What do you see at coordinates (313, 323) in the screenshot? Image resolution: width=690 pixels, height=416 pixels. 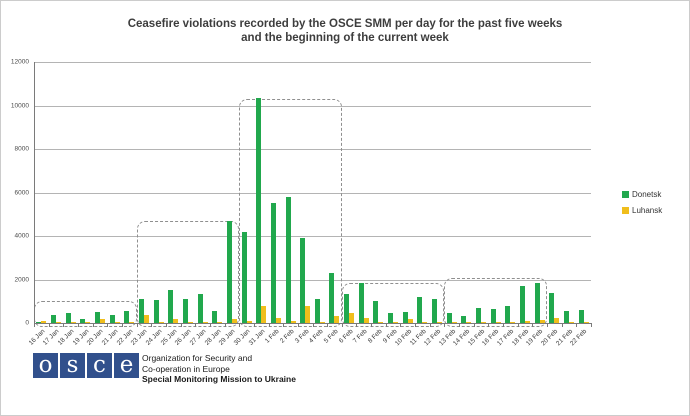 I see `x-axis-line` at bounding box center [313, 323].